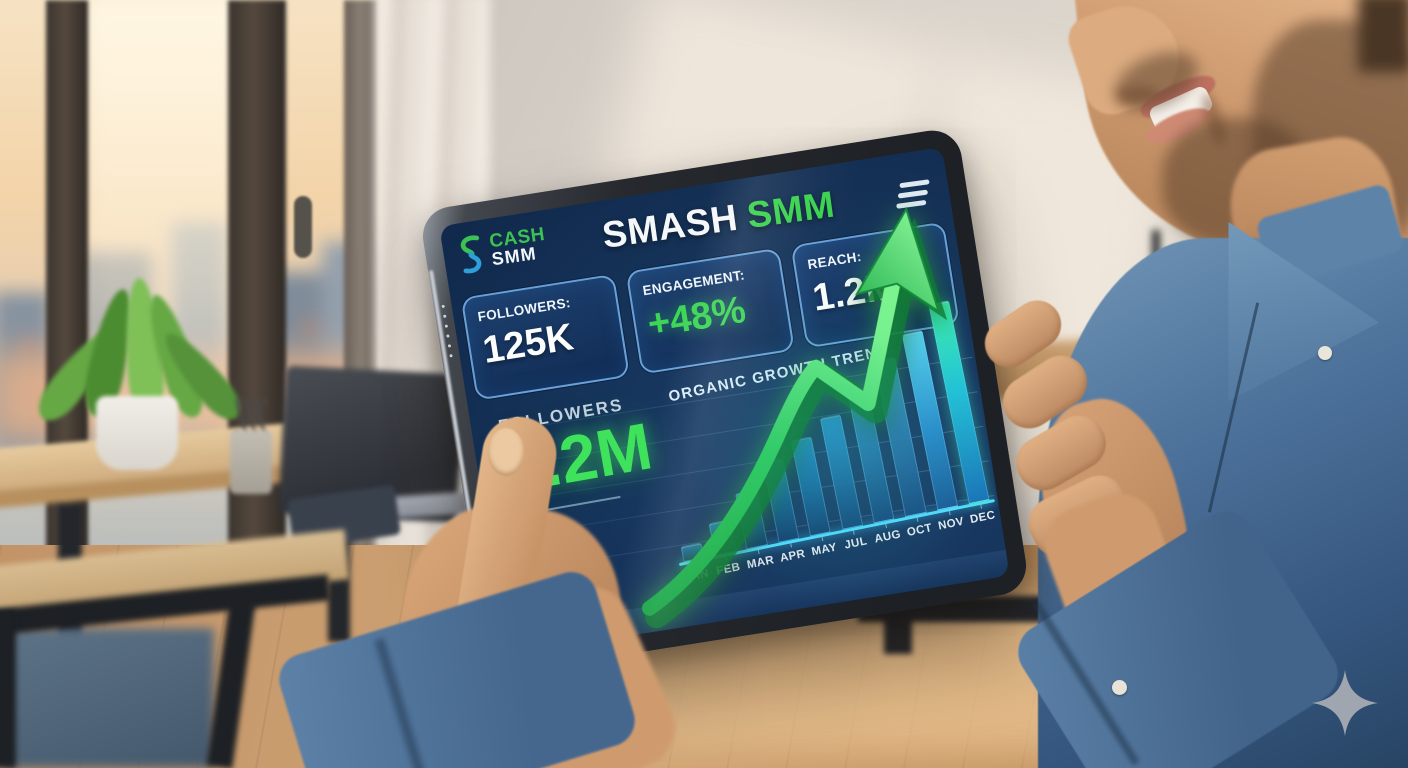  I want to click on app-title-smm: SMM, so click(791, 210).